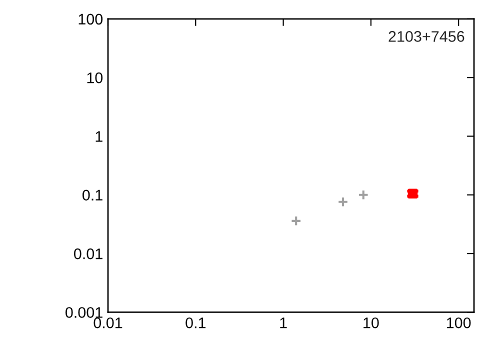 This screenshot has height=350, width=500. Describe the element at coordinates (90, 19) in the screenshot. I see `y-tick-label: 100` at that location.